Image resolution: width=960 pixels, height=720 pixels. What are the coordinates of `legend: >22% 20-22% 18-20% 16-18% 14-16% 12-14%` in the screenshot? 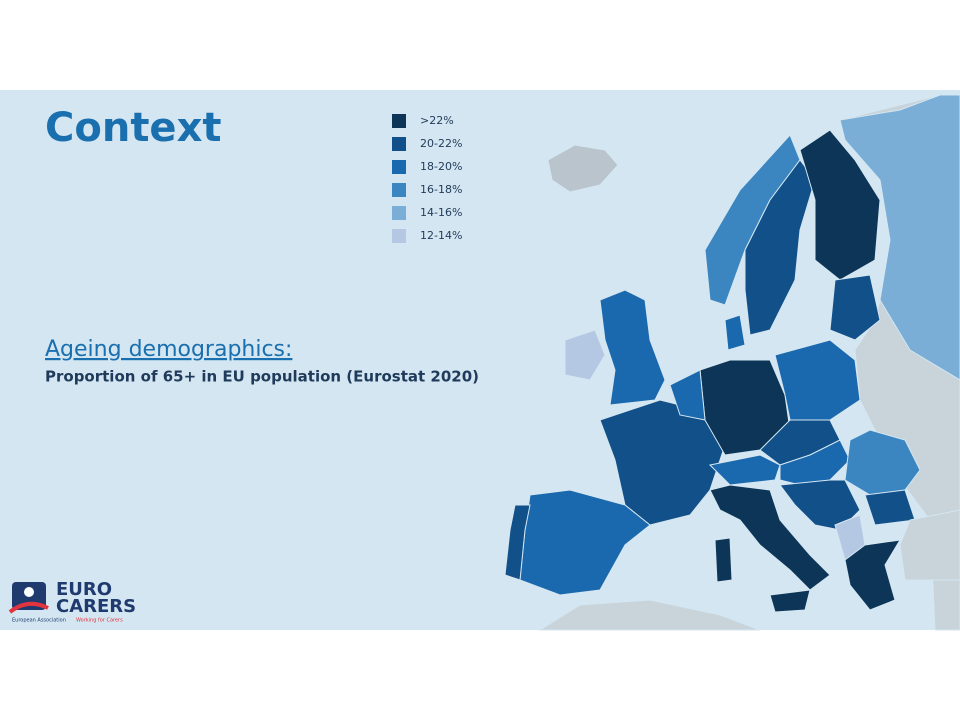 It's located at (427, 178).